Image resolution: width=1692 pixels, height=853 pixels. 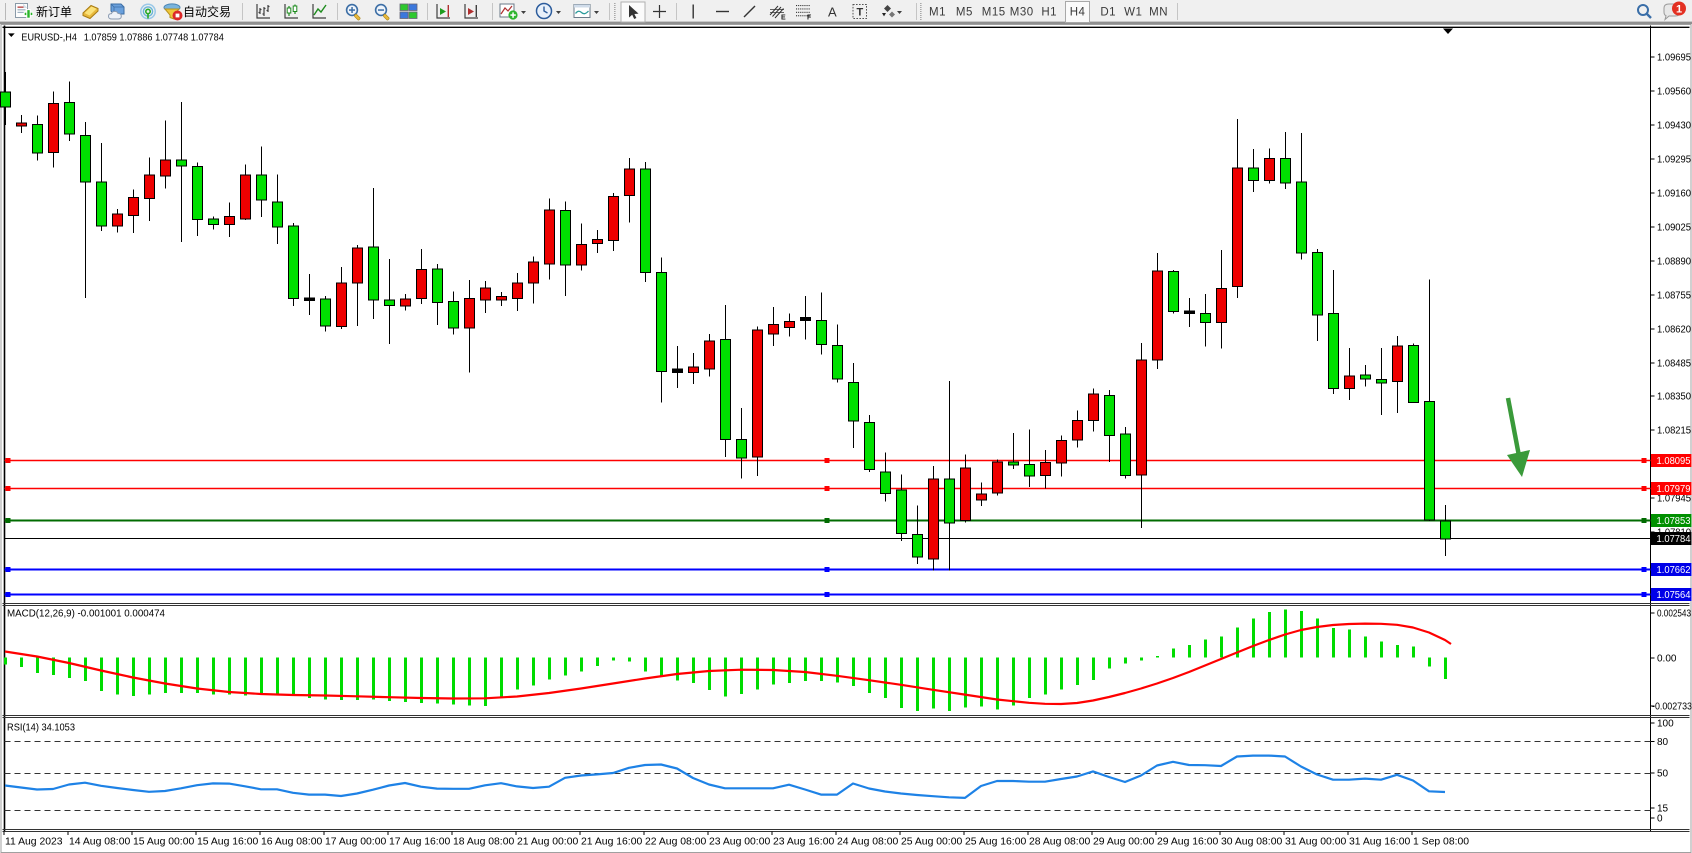 I want to click on svg-text: 15 Aug 16:00, so click(x=227, y=842).